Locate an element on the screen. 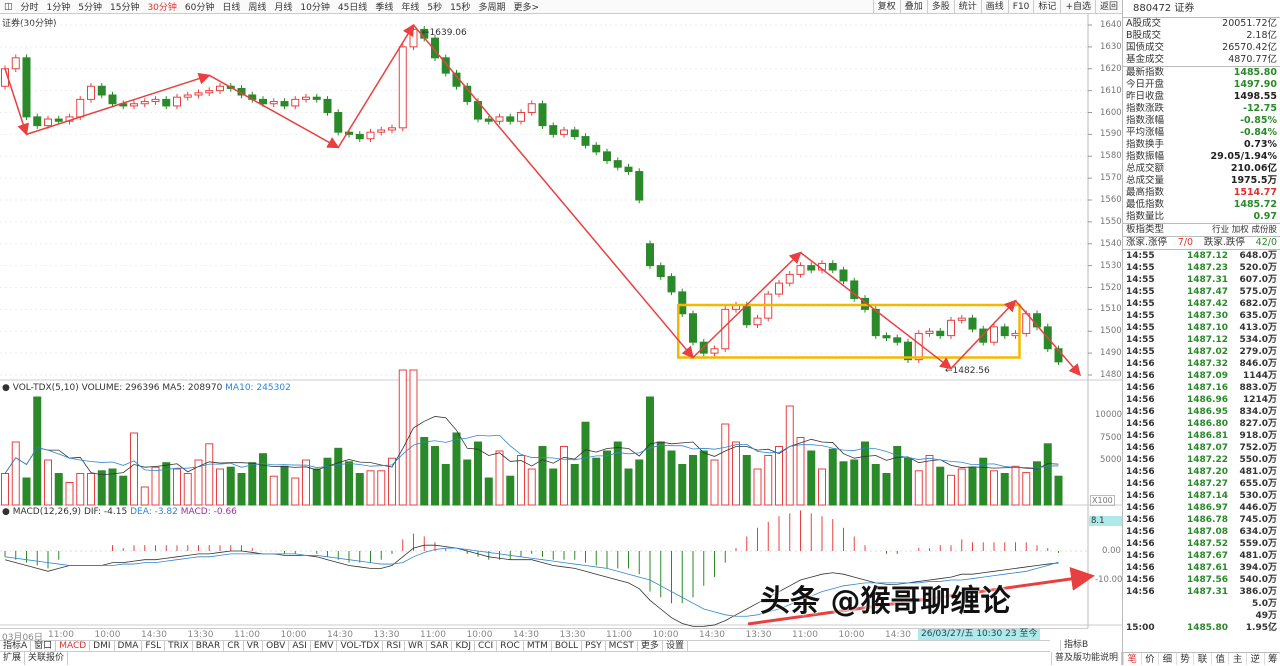 This screenshot has width=1280, height=666. panel-tab: 筹 is located at coordinates (1272, 659).